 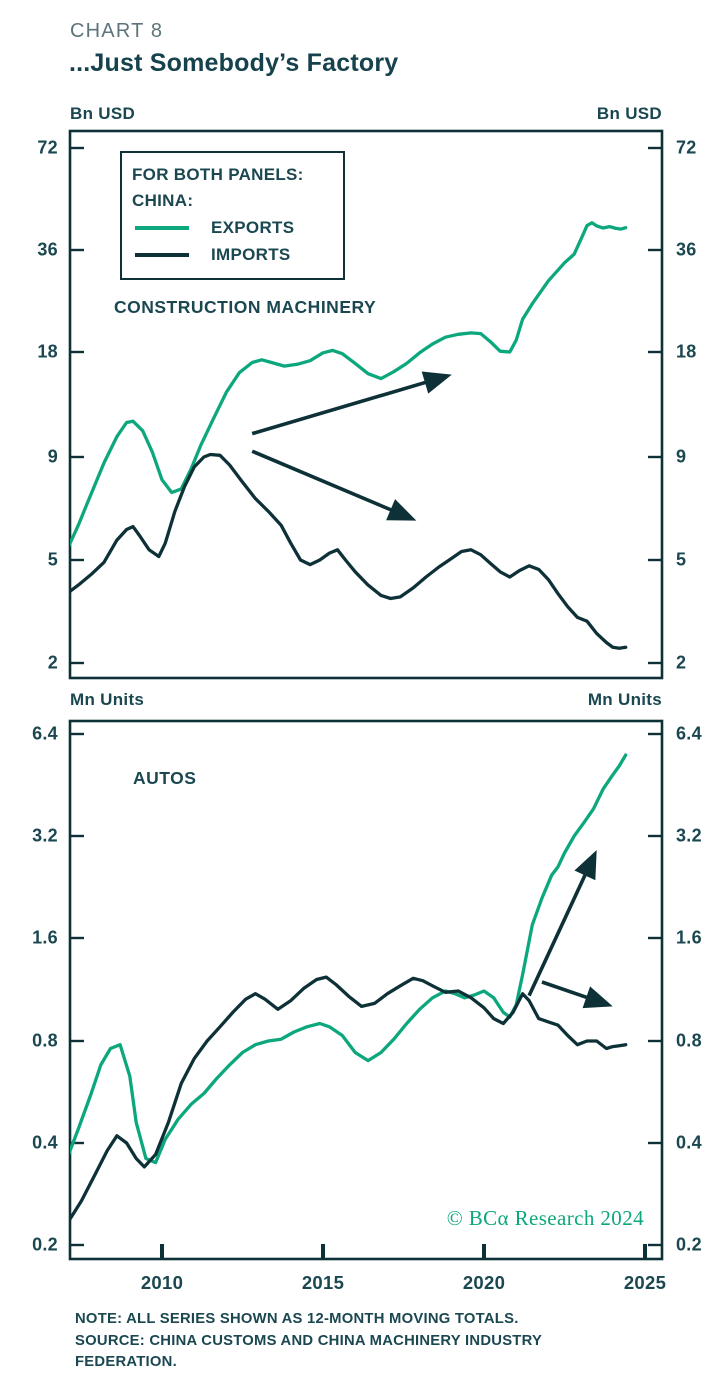 What do you see at coordinates (689, 937) in the screenshot?
I see `bottom-y-axis-label-right: 1.6` at bounding box center [689, 937].